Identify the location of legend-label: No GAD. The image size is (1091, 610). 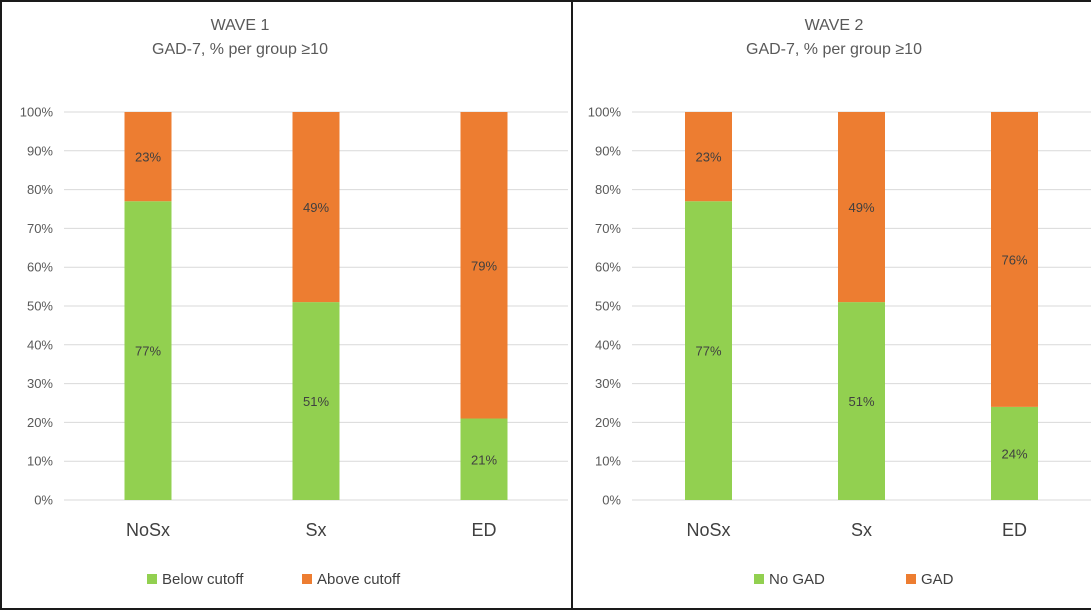
(797, 579).